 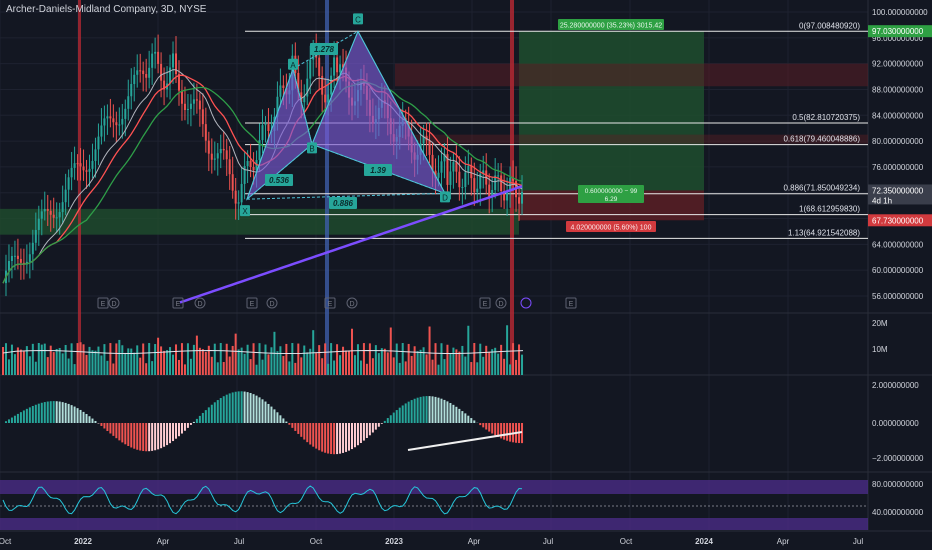 What do you see at coordinates (898, 167) in the screenshot?
I see `price-tick: 76.000000000` at bounding box center [898, 167].